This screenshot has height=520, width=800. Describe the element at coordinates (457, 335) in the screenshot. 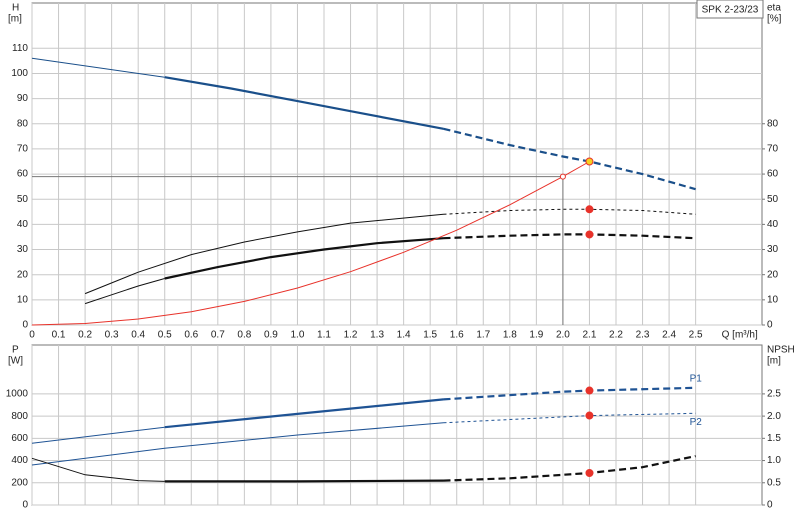

I see `x-tick-label: 1.6` at that location.